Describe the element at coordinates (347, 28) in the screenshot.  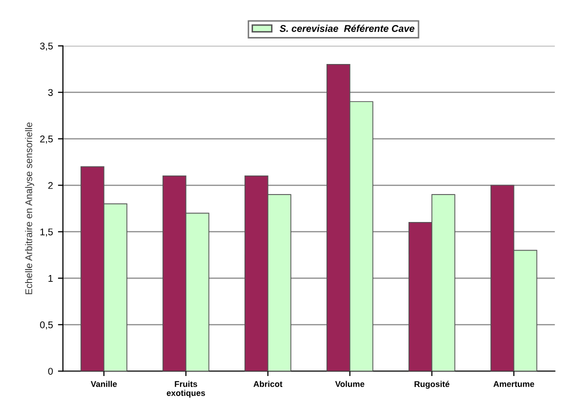
I see `legend-label: S. cerevisiae Référente Cave` at that location.